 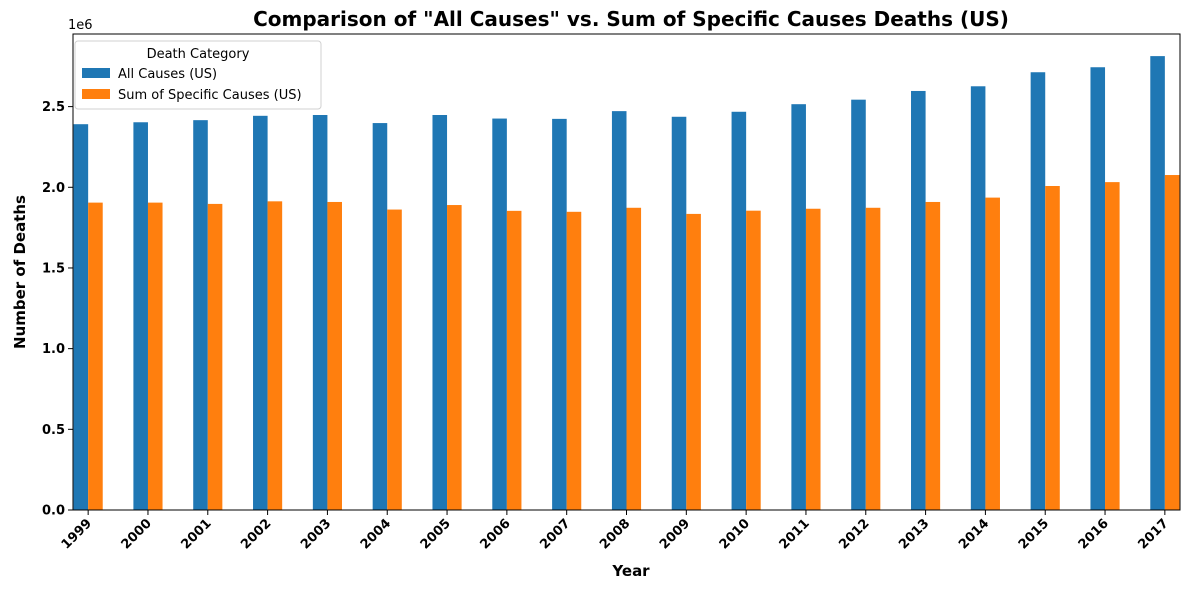 What do you see at coordinates (619, 310) in the screenshot?
I see `bar-all-causes-2008` at bounding box center [619, 310].